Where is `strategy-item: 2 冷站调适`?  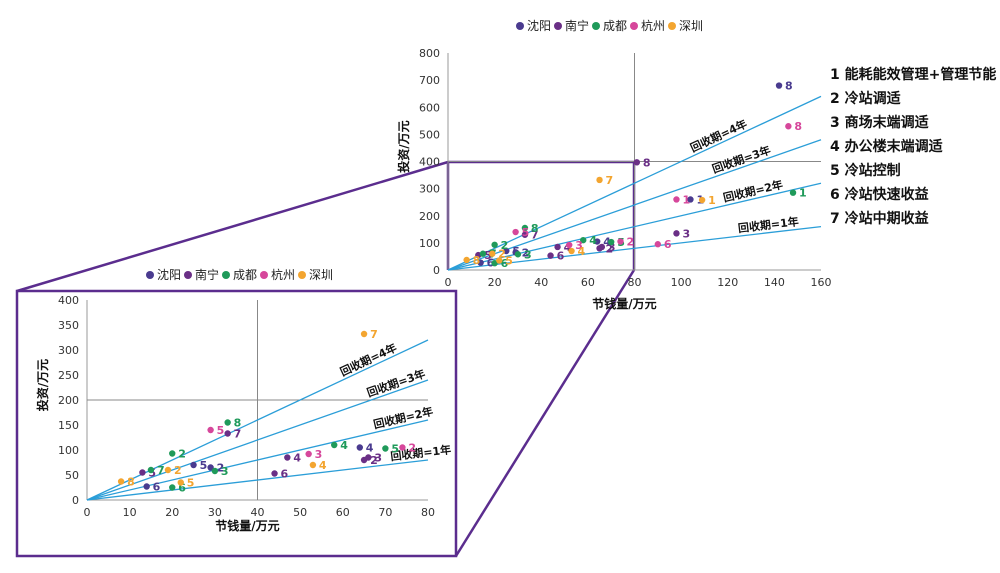
strategy-item: 2 冷站调适 is located at coordinates (865, 98).